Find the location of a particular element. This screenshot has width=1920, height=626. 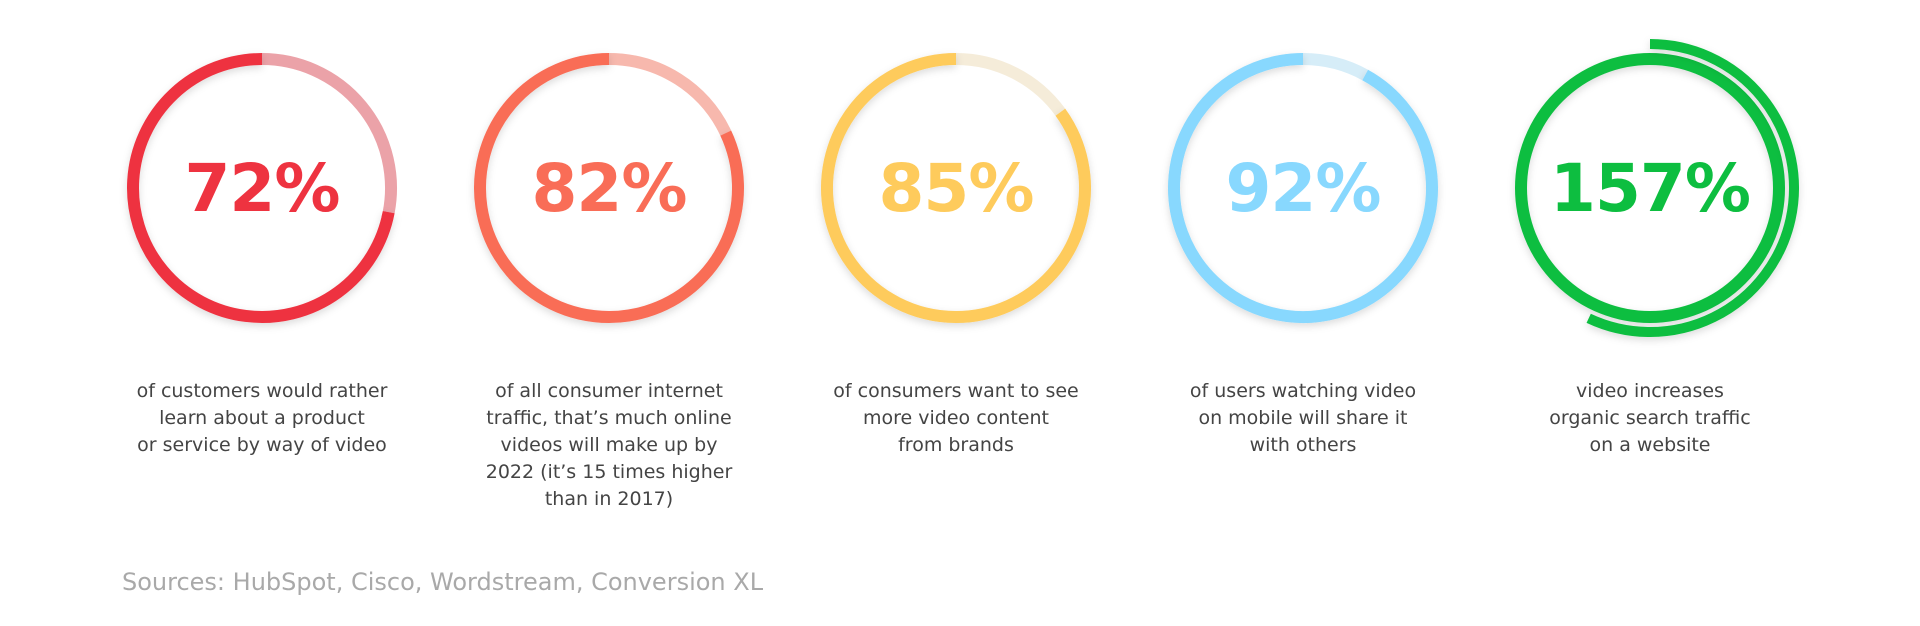

stat-value-label: 72% is located at coordinates (262, 188).